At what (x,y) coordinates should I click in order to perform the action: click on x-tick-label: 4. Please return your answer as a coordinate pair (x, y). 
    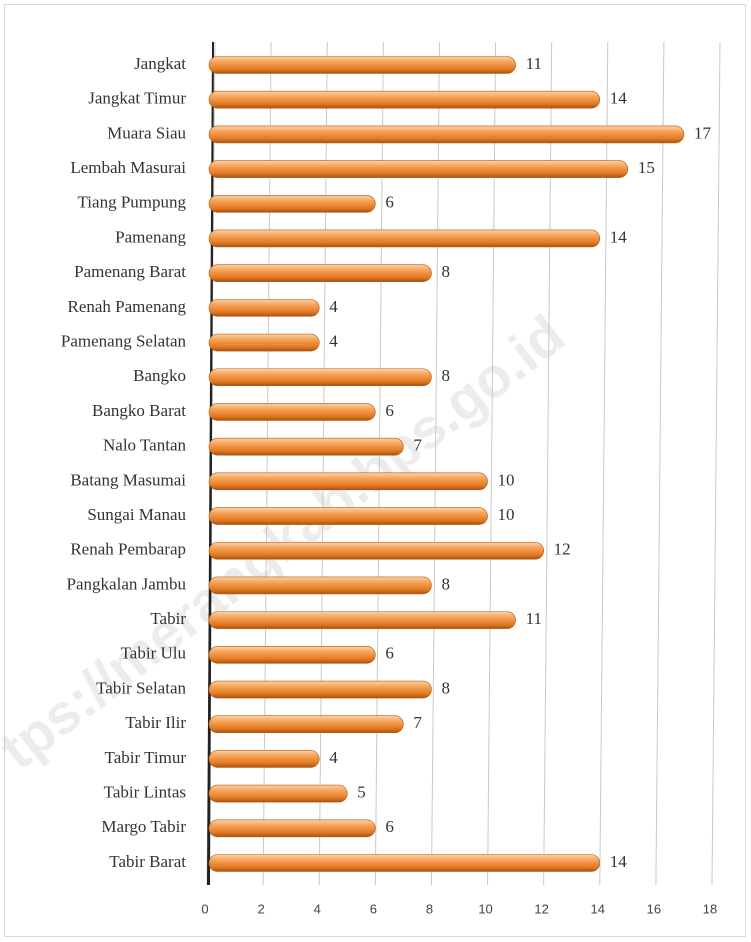
    Looking at the image, I should click on (317, 908).